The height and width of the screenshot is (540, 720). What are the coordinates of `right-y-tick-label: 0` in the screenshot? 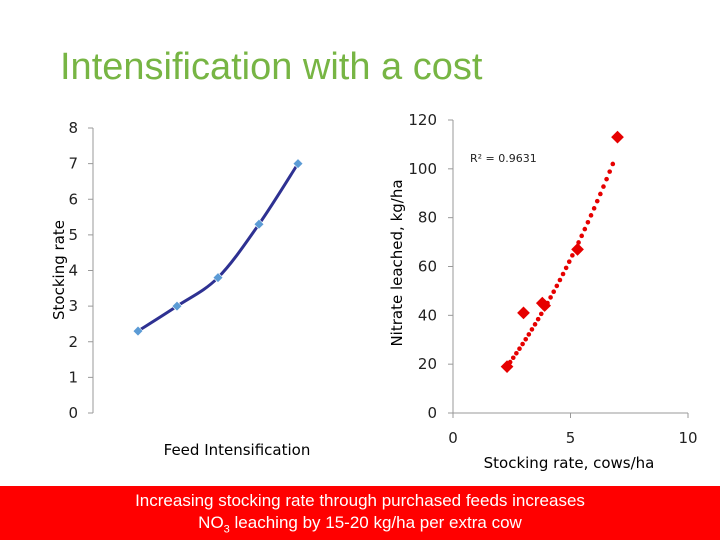 It's located at (432, 413).